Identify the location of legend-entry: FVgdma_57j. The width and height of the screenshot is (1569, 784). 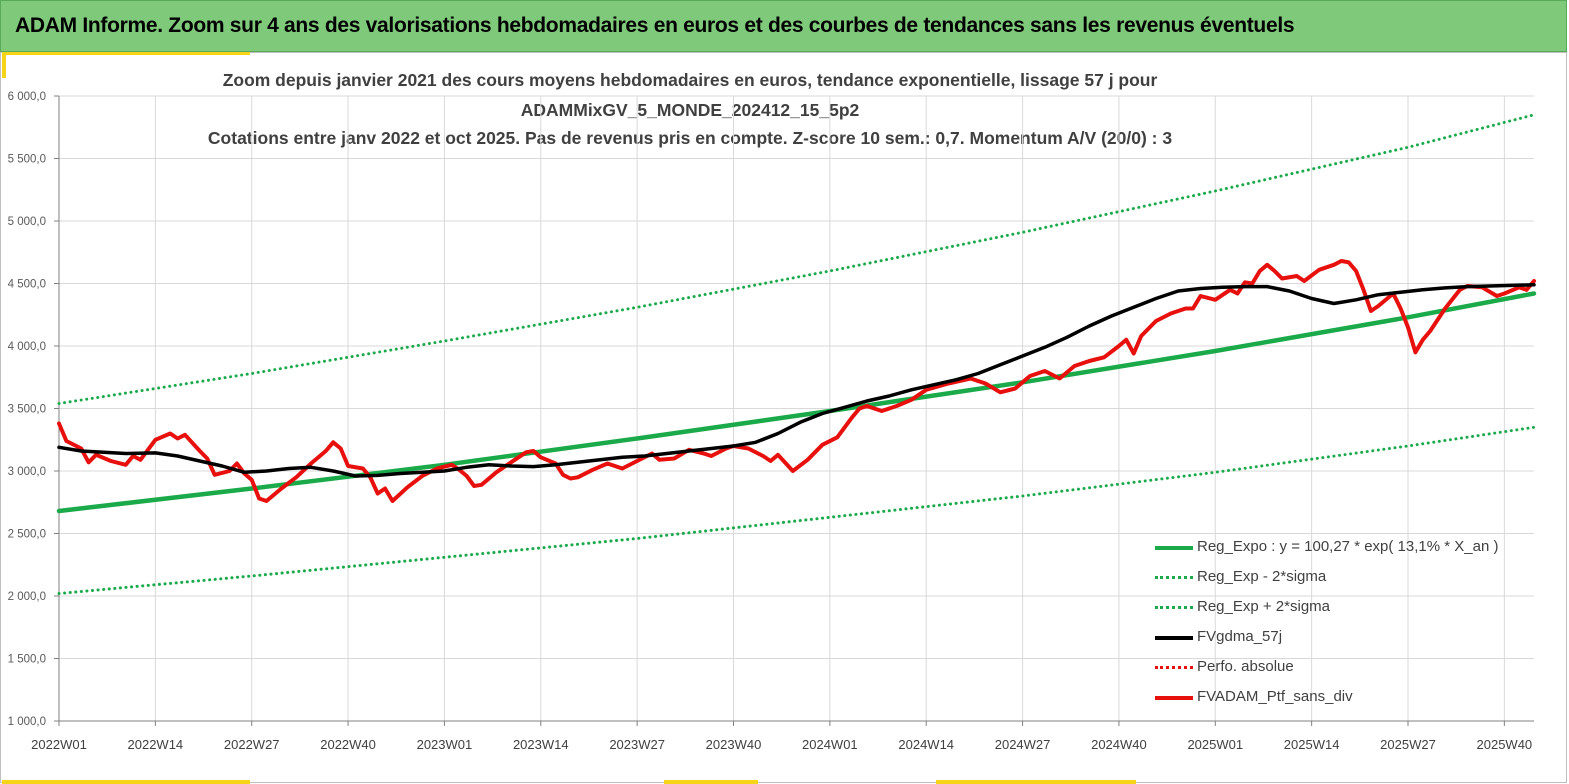
(1355, 637).